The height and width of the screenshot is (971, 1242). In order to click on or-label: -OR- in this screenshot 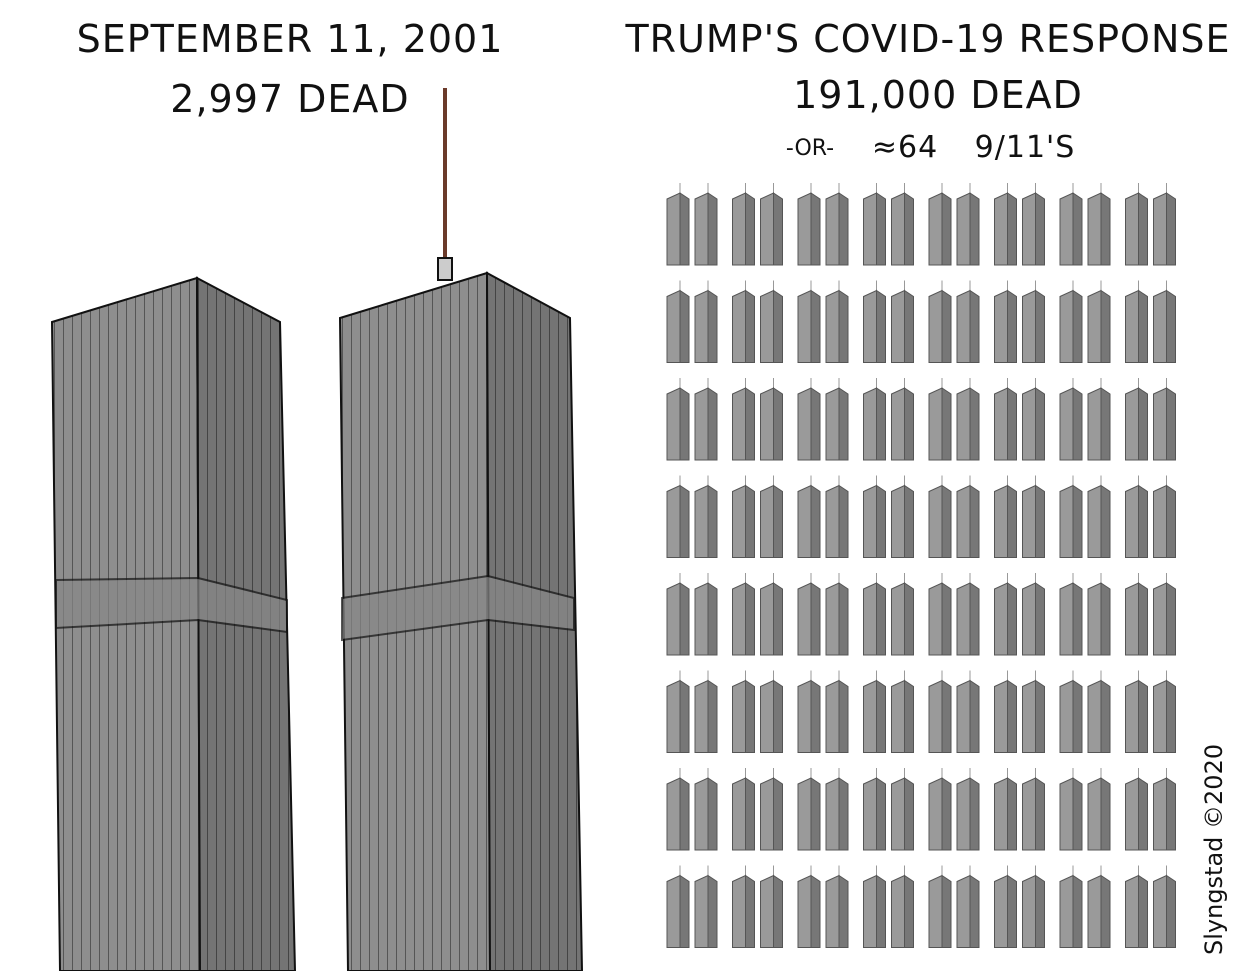, I will do `click(810, 148)`.